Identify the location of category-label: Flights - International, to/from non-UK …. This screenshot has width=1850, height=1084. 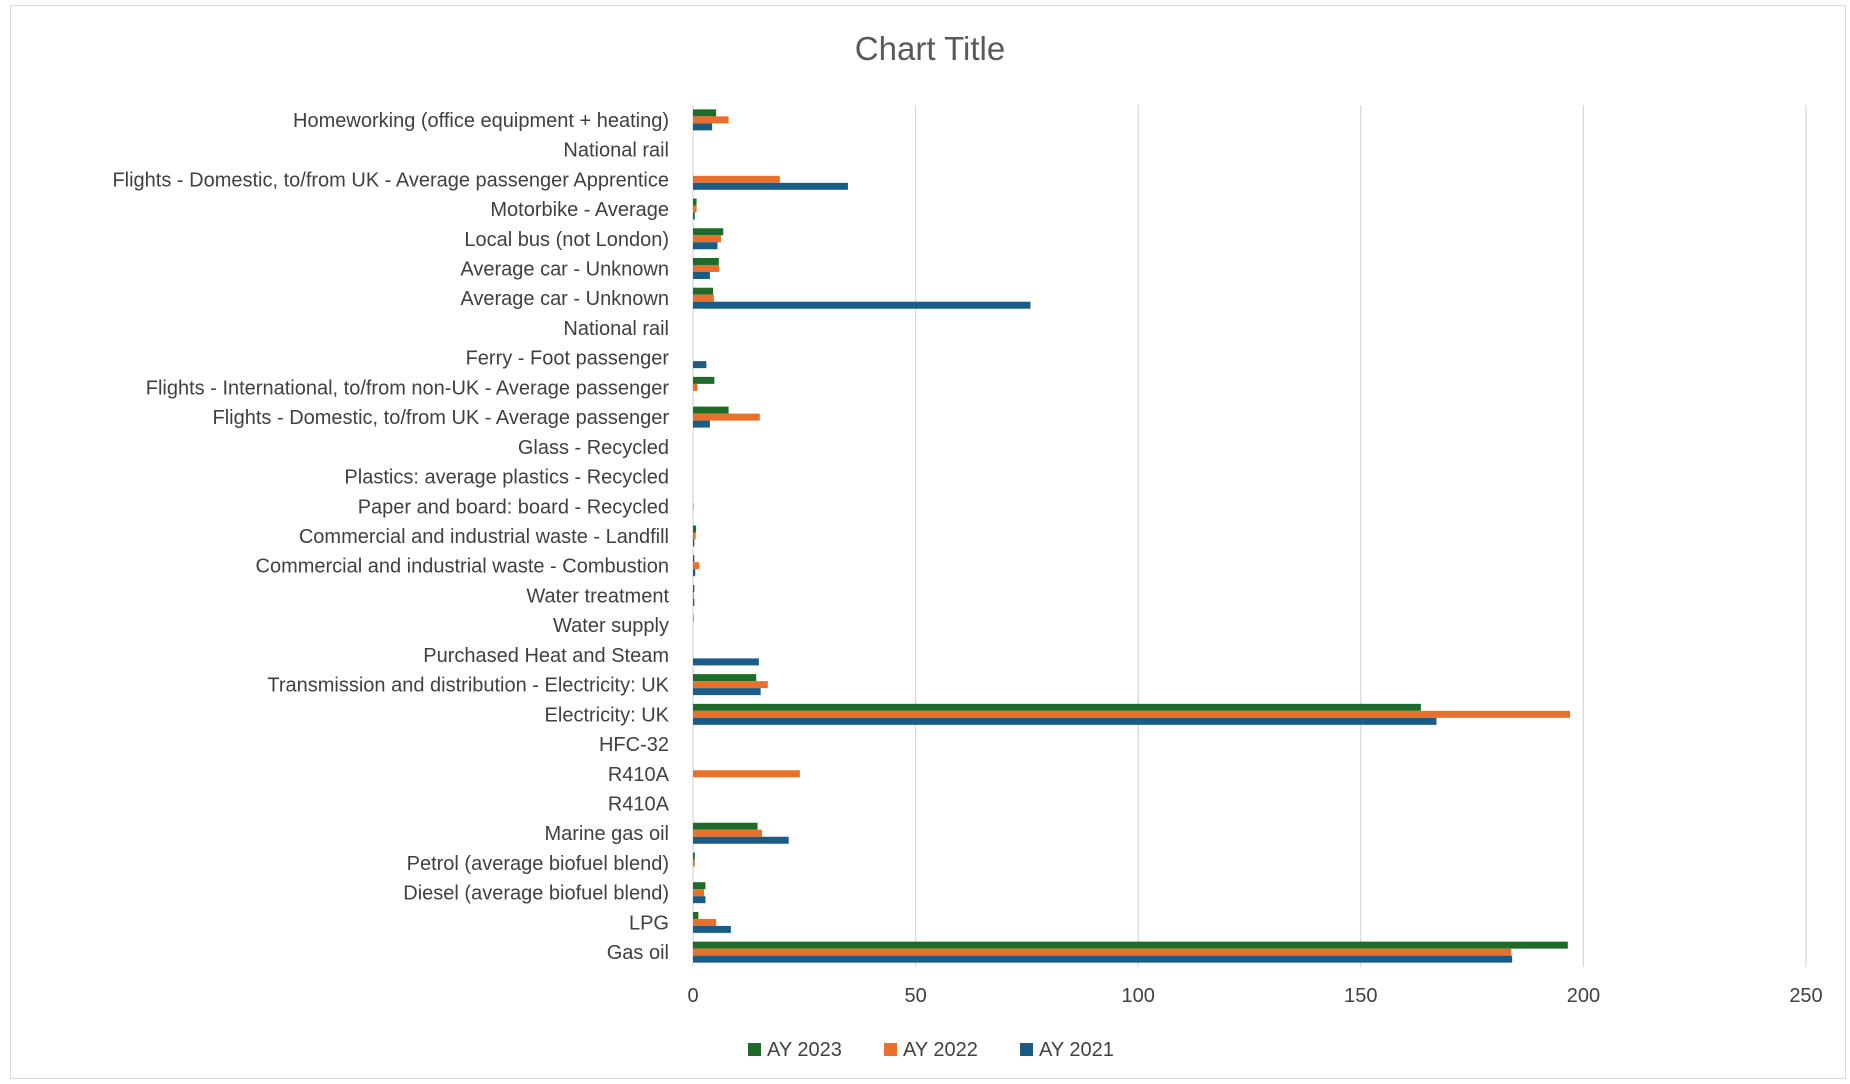
(408, 388).